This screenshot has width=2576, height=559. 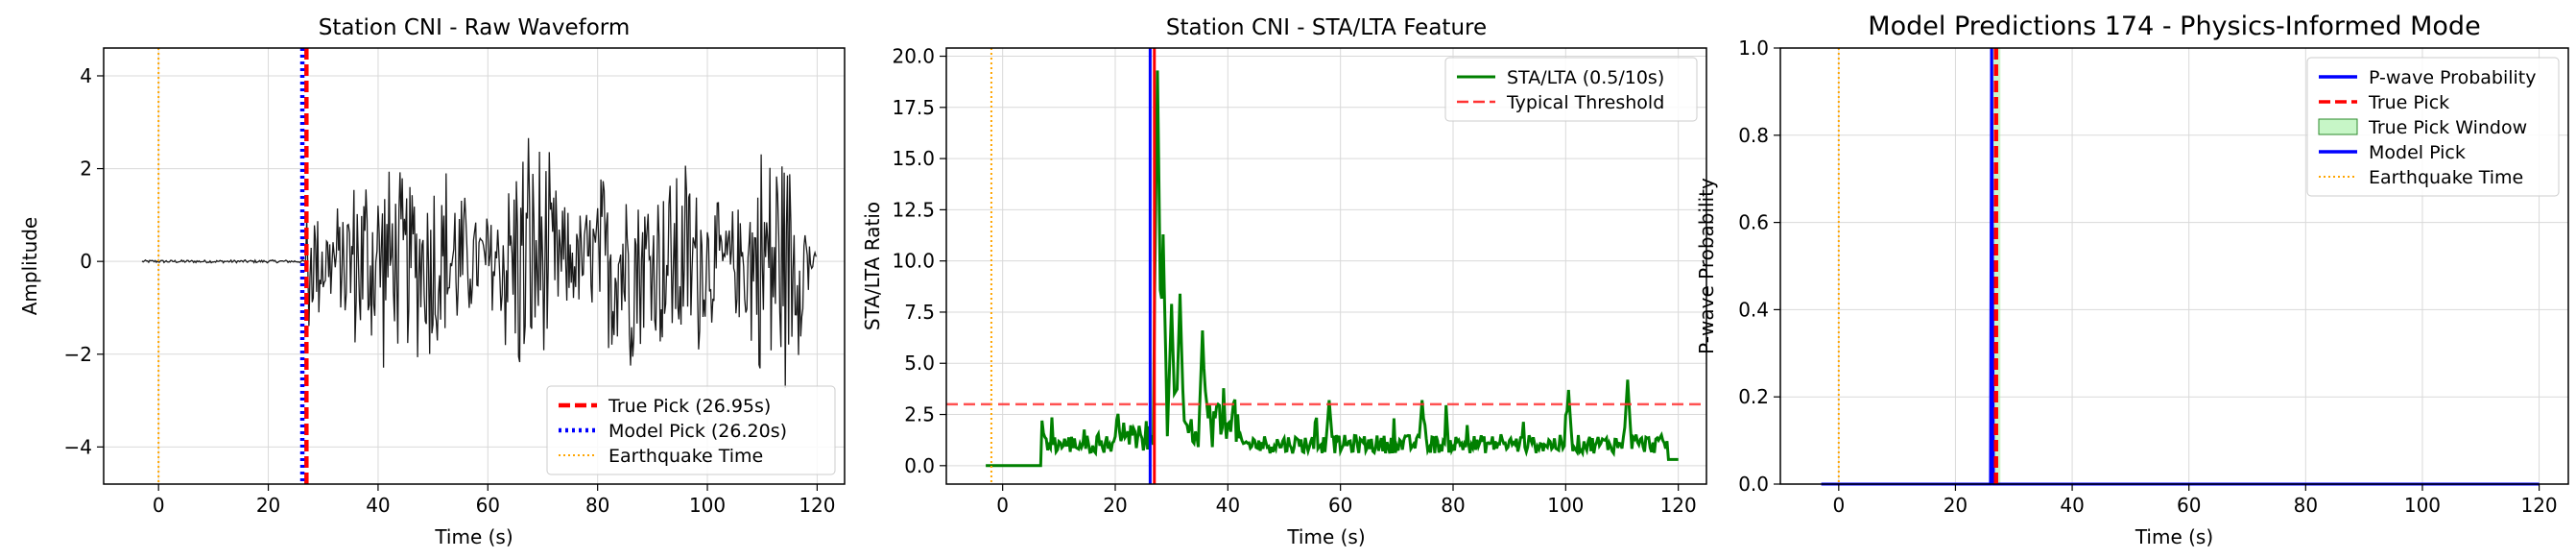 What do you see at coordinates (86, 169) in the screenshot?
I see `y-tick-label: 2` at bounding box center [86, 169].